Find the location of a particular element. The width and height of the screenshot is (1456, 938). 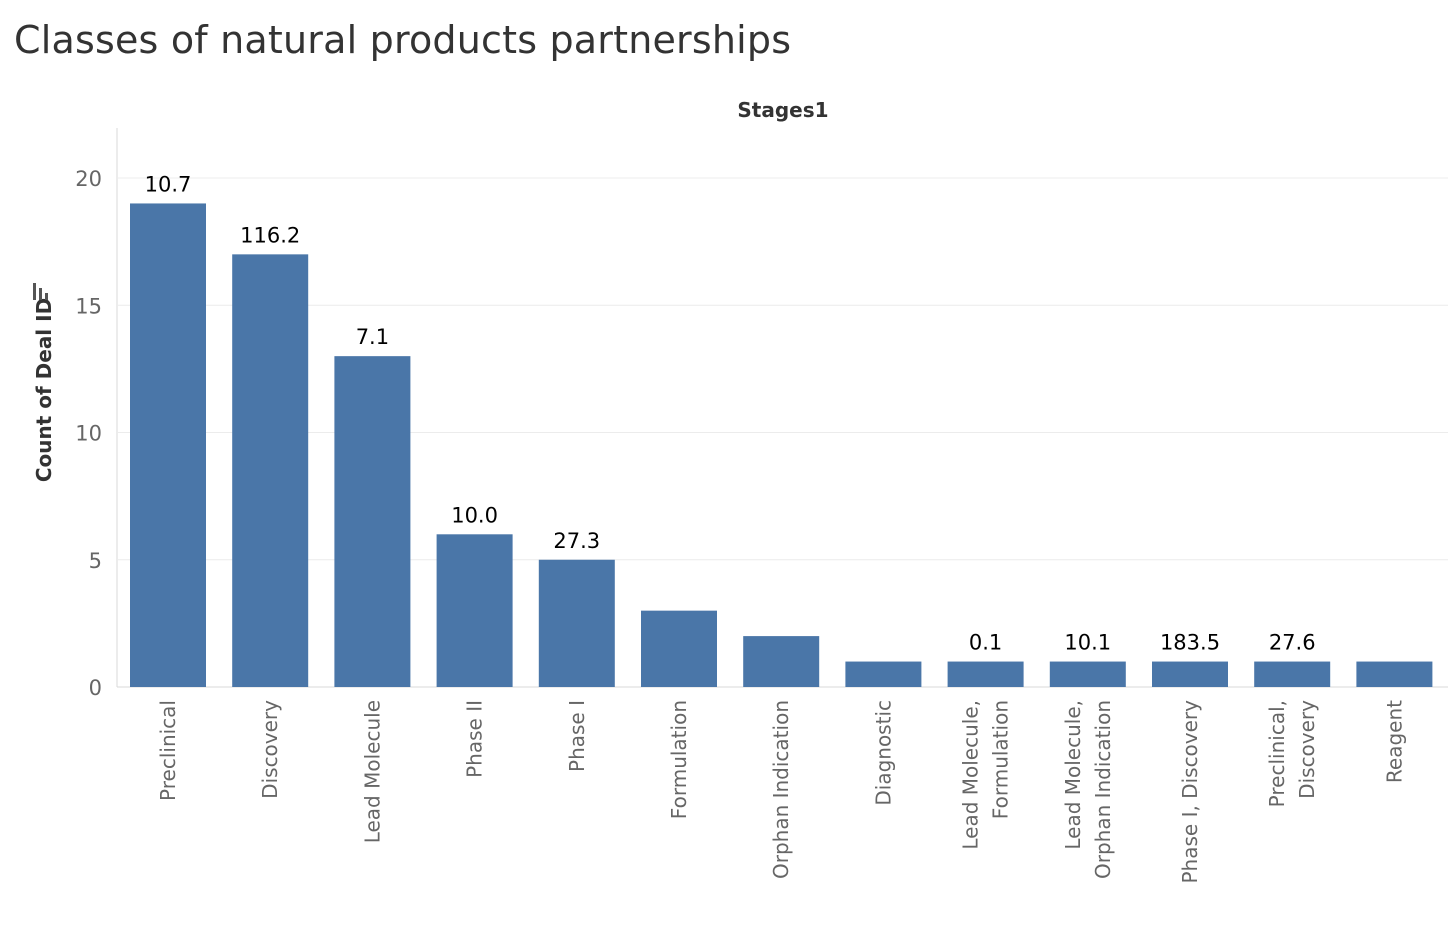

x-category-label: Preclinical is located at coordinates (168, 750).